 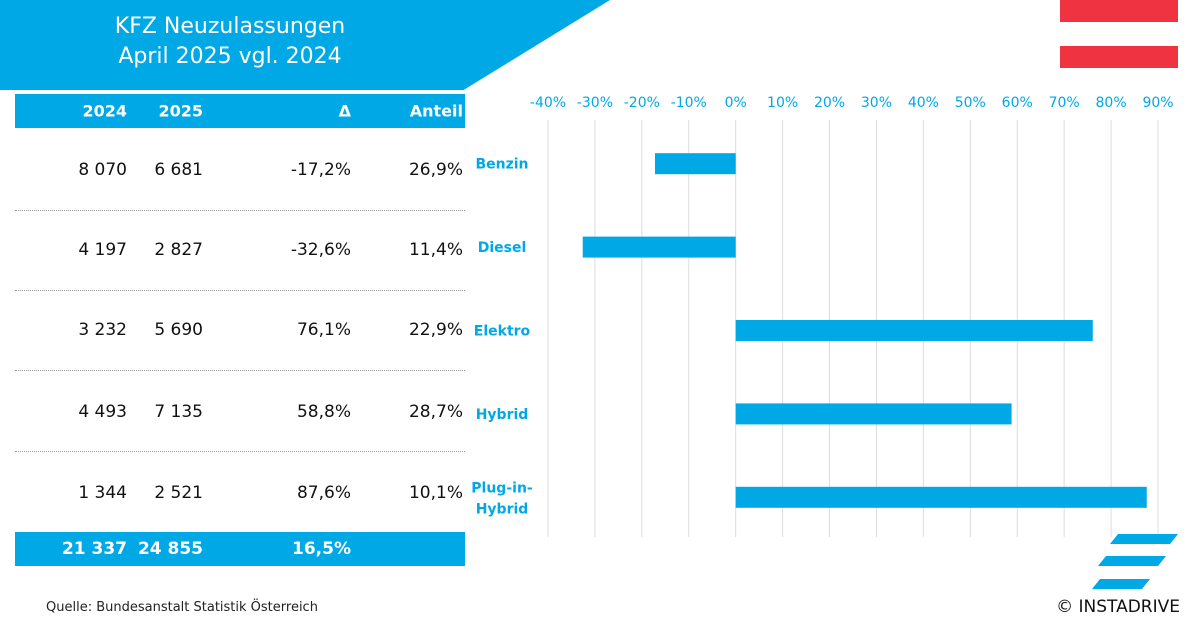 I want to click on cell-2024: 1 344, so click(x=102, y=493).